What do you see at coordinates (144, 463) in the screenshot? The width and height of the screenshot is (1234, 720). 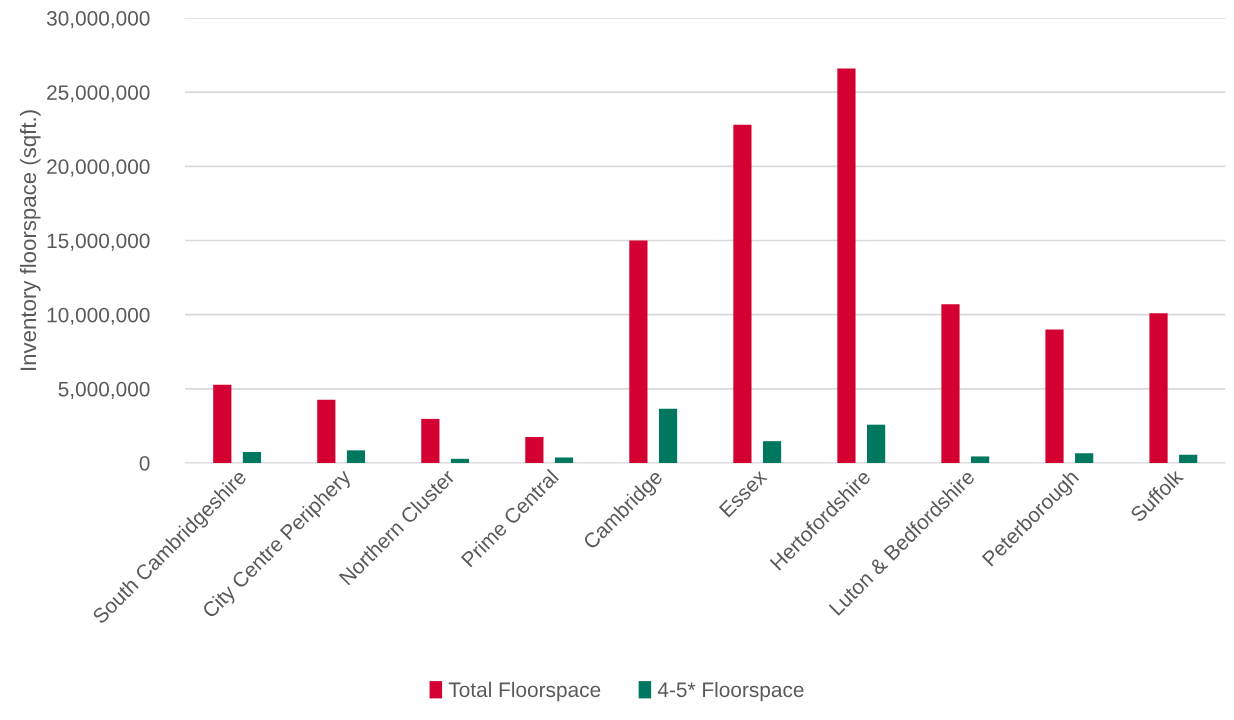 I see `y-tick-label: 0` at bounding box center [144, 463].